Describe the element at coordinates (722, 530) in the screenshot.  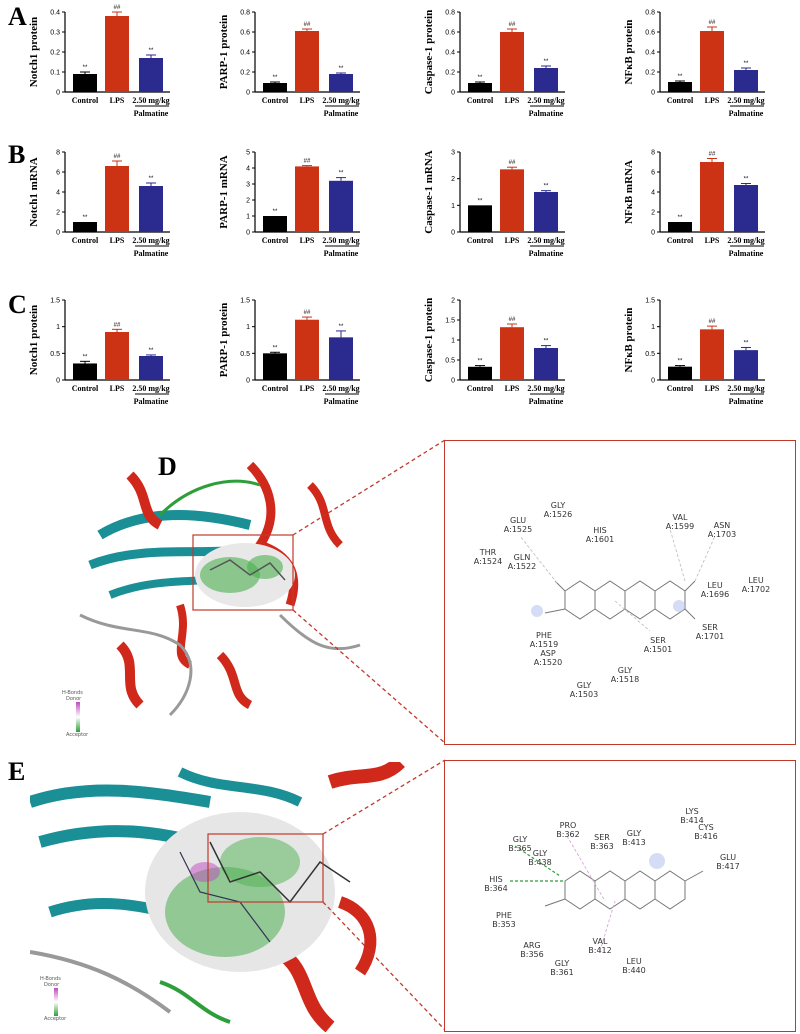
I see `residue-label: ASN A:1703` at that location.